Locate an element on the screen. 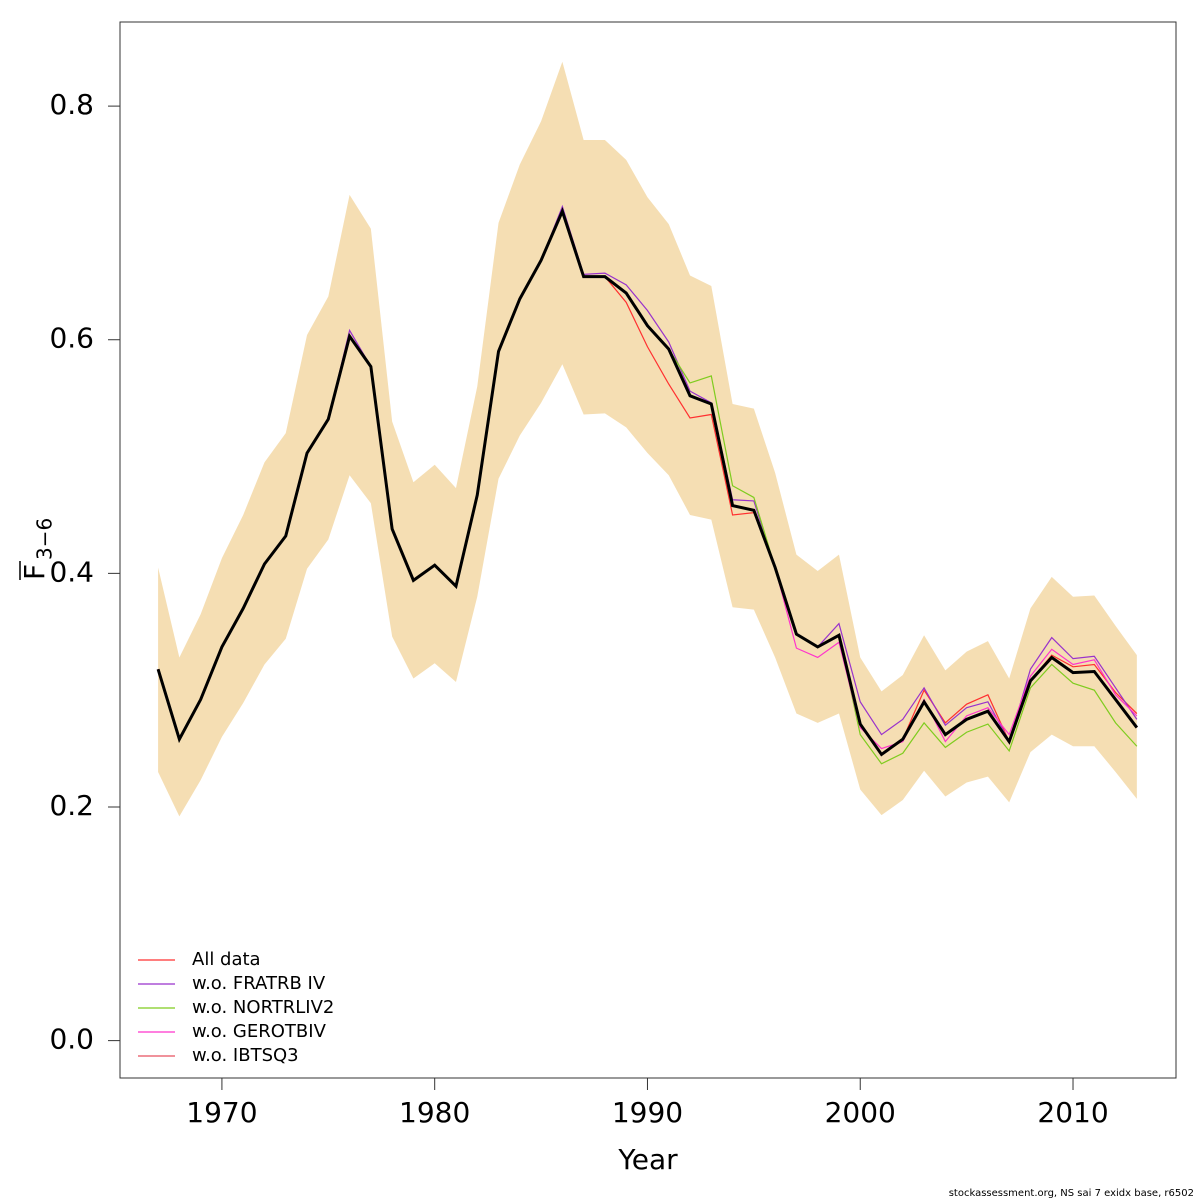  legend-label: All data is located at coordinates (226, 959).